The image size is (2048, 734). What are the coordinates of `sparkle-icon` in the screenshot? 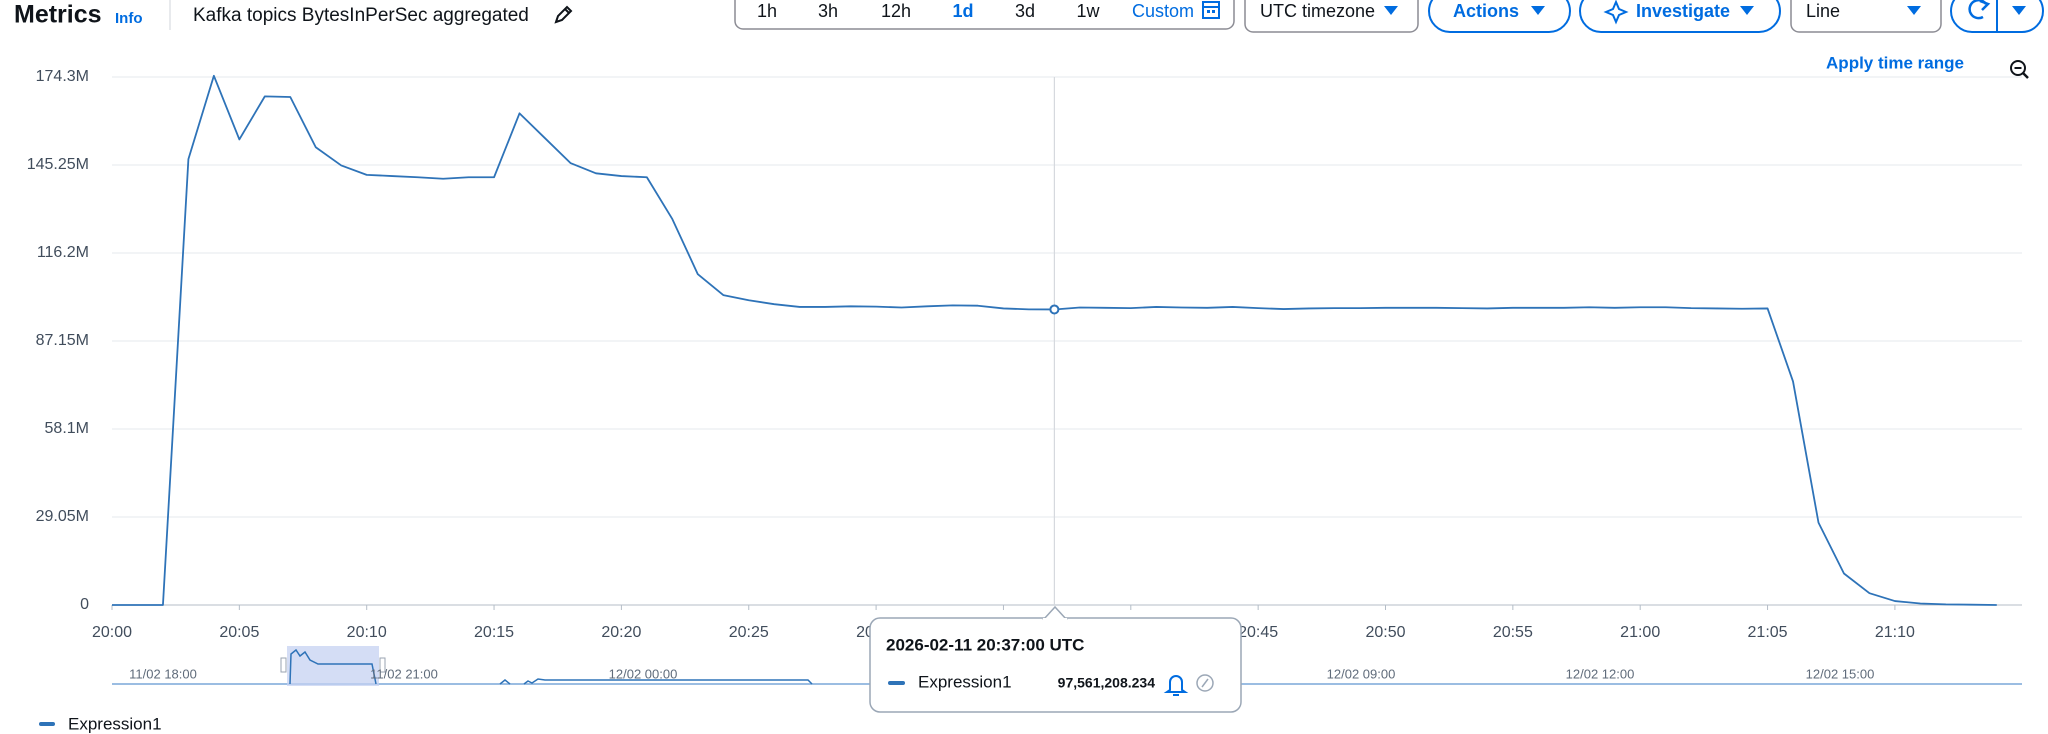 It's located at (1616, 12).